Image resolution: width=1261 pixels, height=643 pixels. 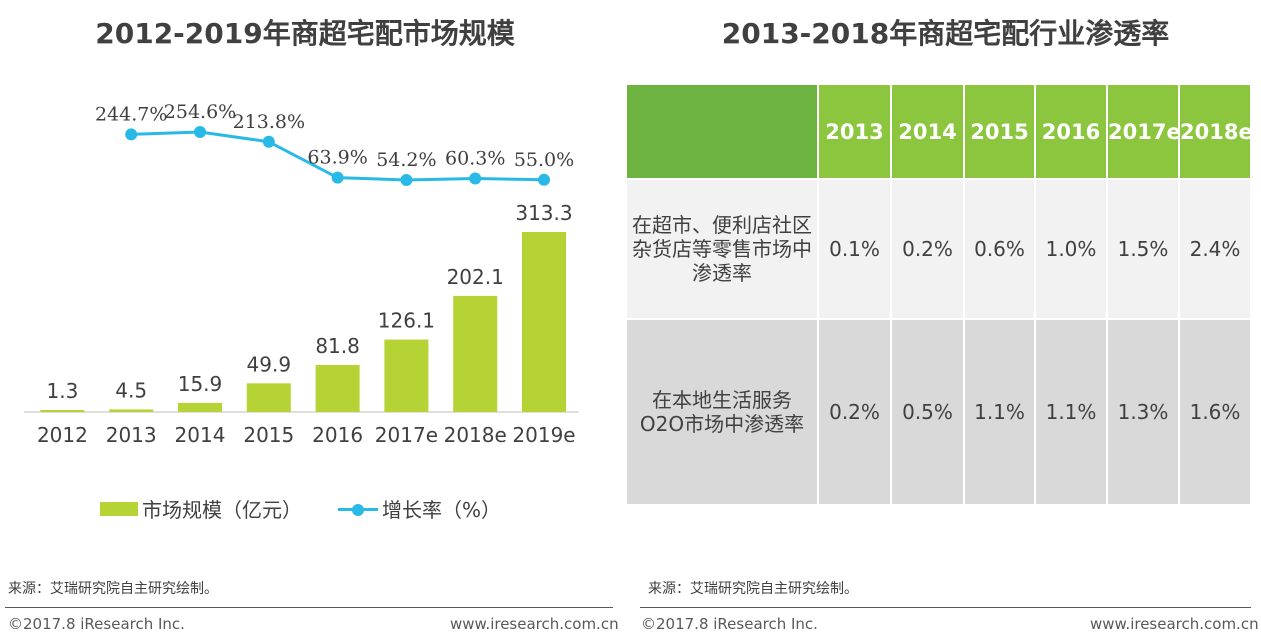 I want to click on legend-line-swatch, so click(x=358, y=509).